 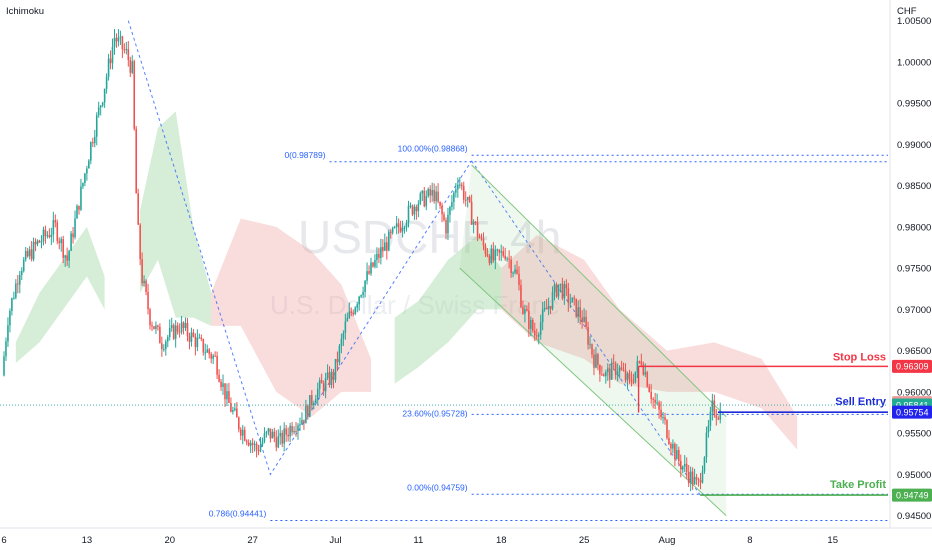 What do you see at coordinates (914, 62) in the screenshot?
I see `price-tick-label: 1.00000` at bounding box center [914, 62].